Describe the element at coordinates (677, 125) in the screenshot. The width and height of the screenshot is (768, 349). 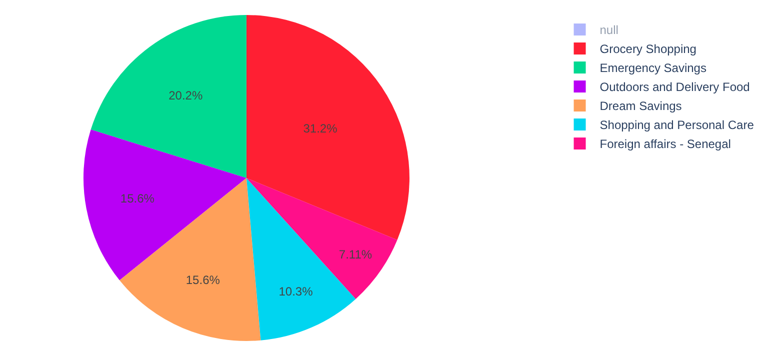
I see `legend-label: Shopping and Personal Care` at that location.